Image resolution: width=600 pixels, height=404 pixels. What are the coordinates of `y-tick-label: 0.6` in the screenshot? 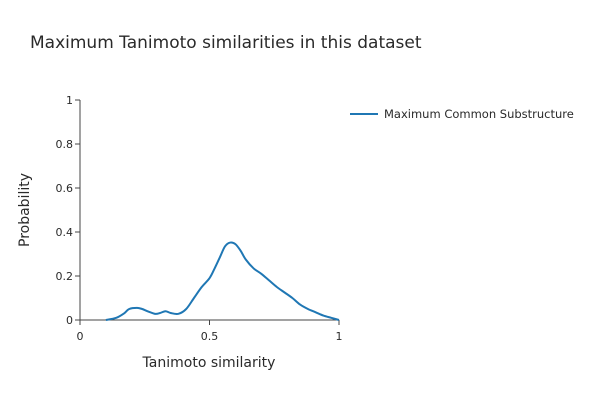 It's located at (65, 188).